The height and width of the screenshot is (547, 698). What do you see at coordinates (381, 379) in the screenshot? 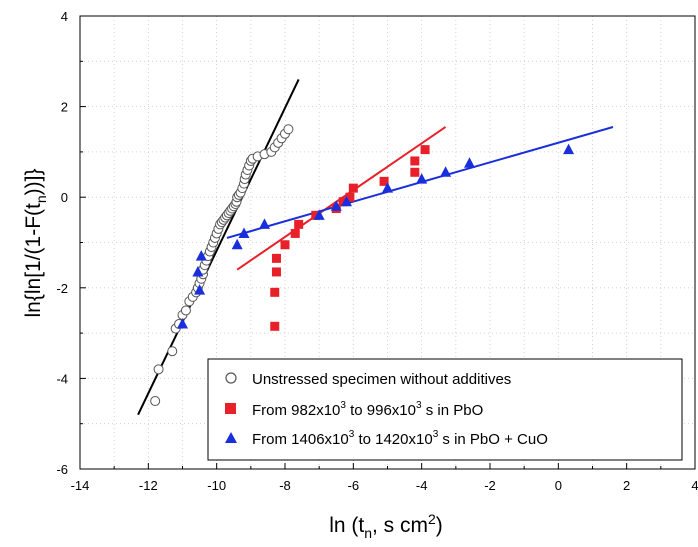
I see `legend-label-unstressed: Unstressed specimen without additives` at bounding box center [381, 379].